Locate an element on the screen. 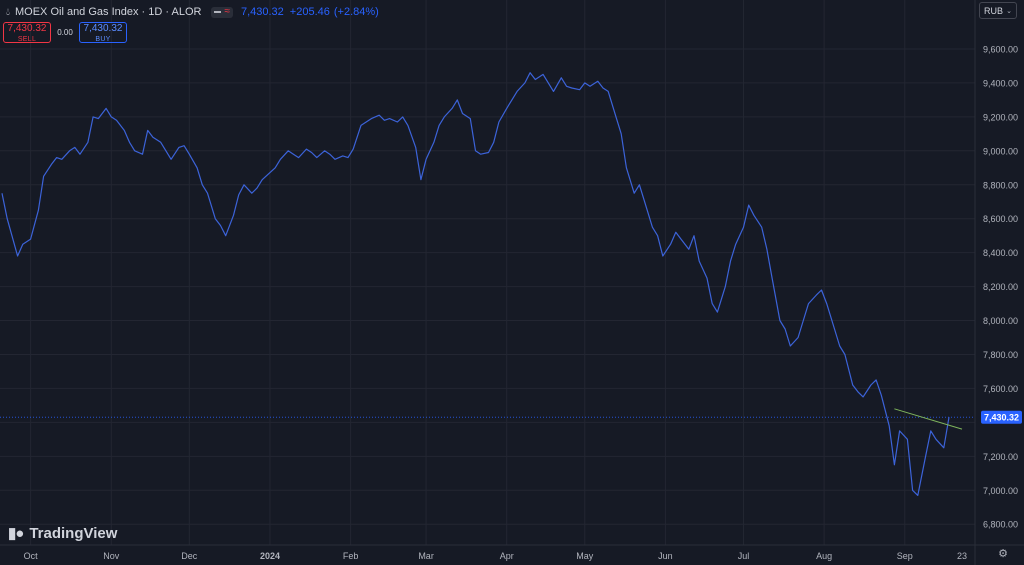  sell-button: 7,430.32 SELL is located at coordinates (27, 32).